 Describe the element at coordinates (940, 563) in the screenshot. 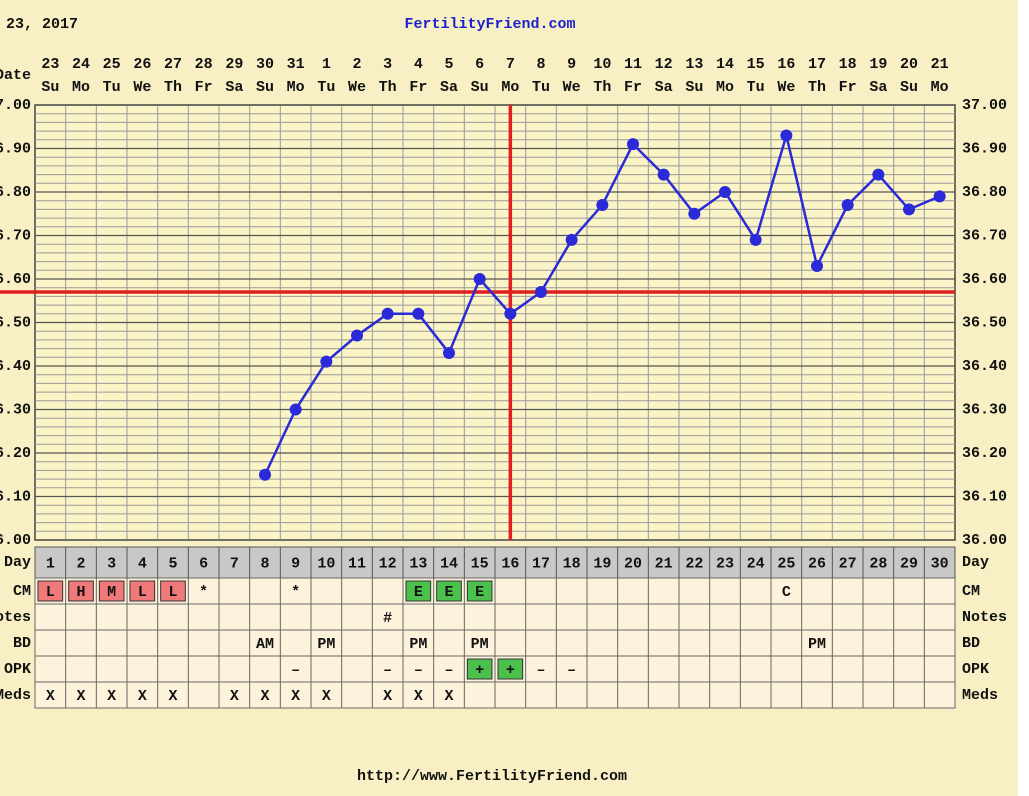

I see `day-number: 30` at that location.